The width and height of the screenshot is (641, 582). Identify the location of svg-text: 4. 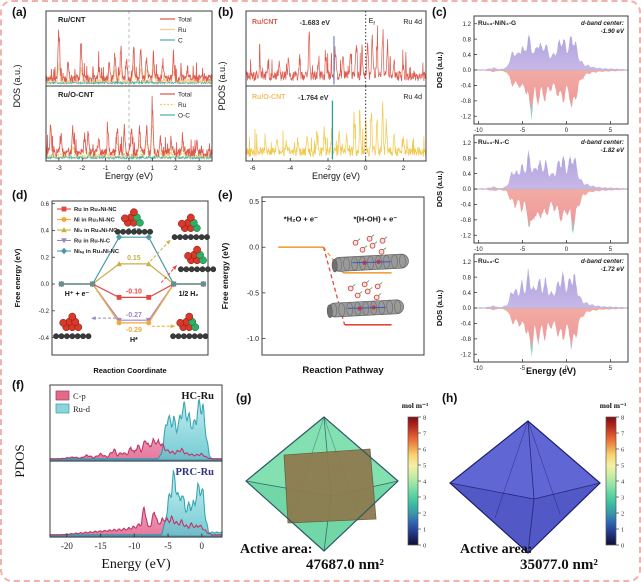
(425, 481).